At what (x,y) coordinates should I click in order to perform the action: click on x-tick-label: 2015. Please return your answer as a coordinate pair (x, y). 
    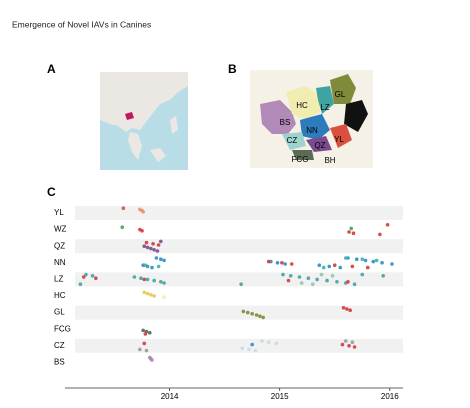
    Looking at the image, I should click on (280, 396).